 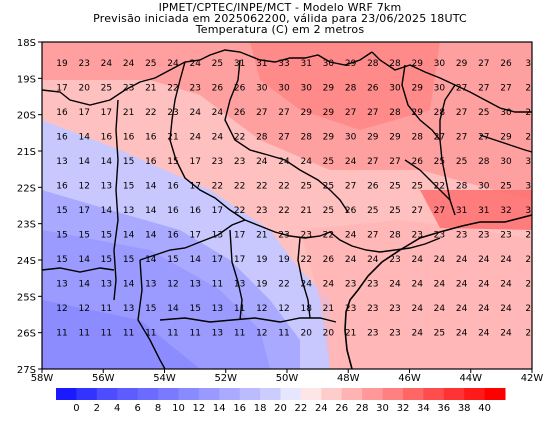 I want to click on lat-tick-label: 18S, so click(x=26, y=43).